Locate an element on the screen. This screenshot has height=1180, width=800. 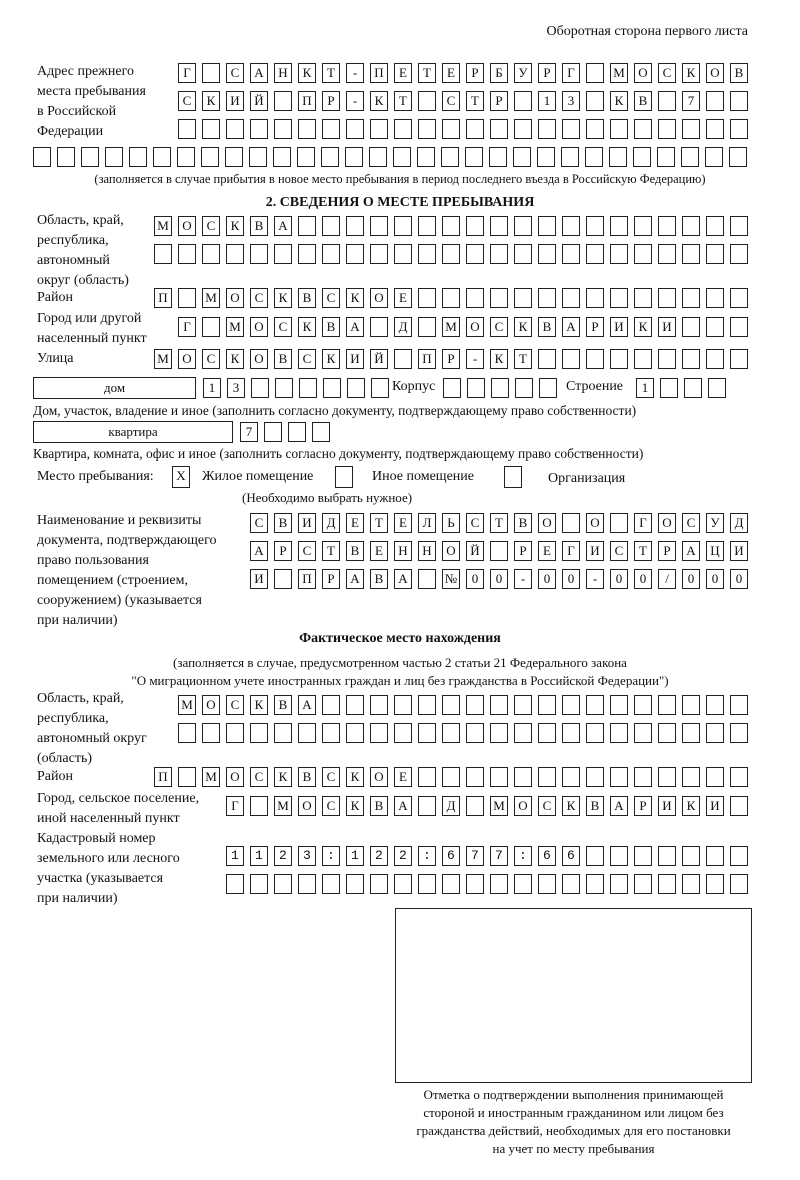
actual-city-cell: К is located at coordinates (691, 806).